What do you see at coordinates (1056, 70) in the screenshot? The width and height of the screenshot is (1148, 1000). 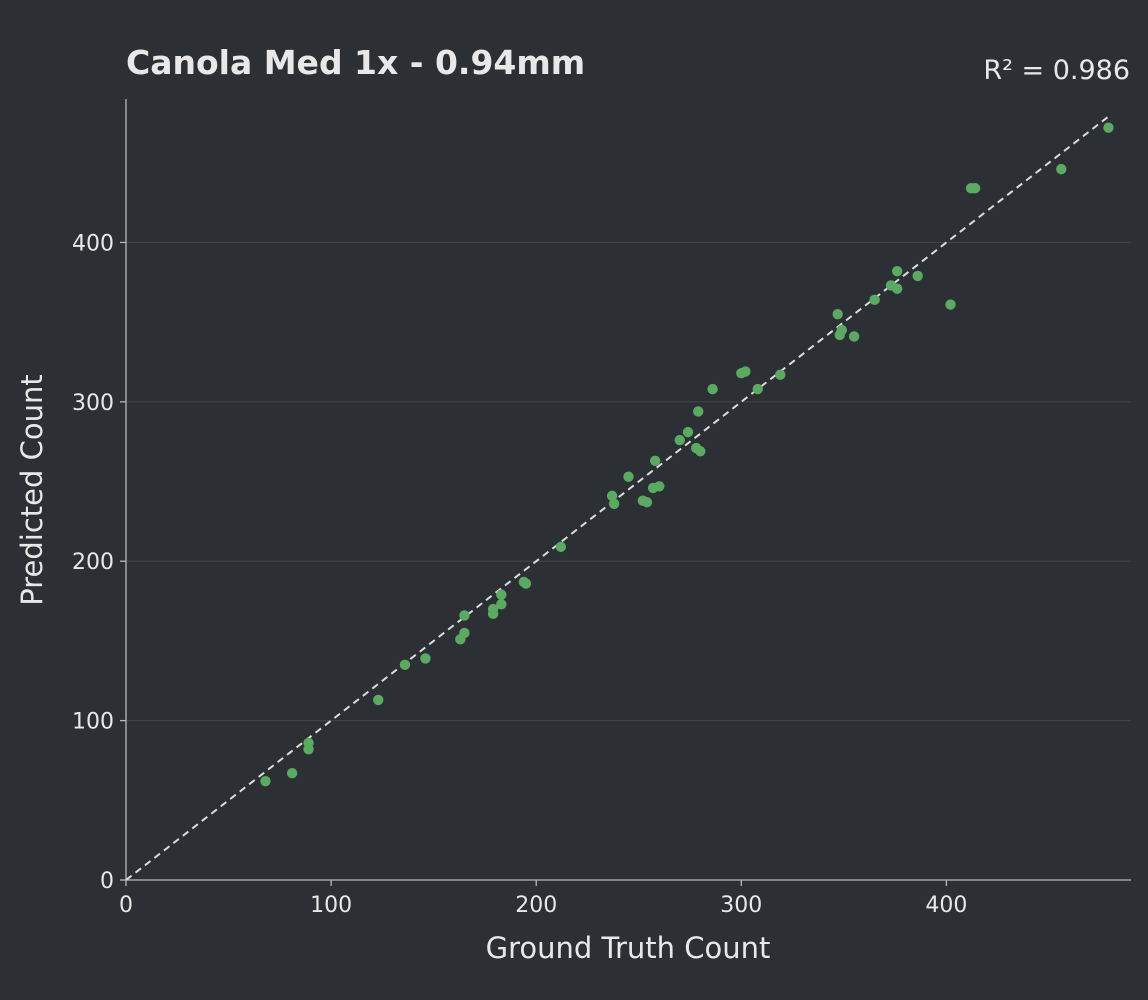 I see `r-squared-annotation: R² = 0.986` at bounding box center [1056, 70].